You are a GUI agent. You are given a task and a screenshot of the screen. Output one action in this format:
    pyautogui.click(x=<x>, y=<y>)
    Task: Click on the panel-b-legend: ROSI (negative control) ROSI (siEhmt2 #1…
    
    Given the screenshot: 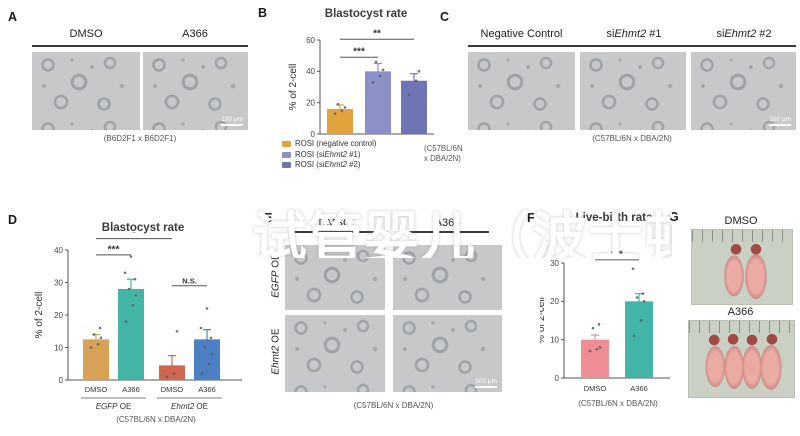 What is the action you would take?
    pyautogui.click(x=329, y=155)
    